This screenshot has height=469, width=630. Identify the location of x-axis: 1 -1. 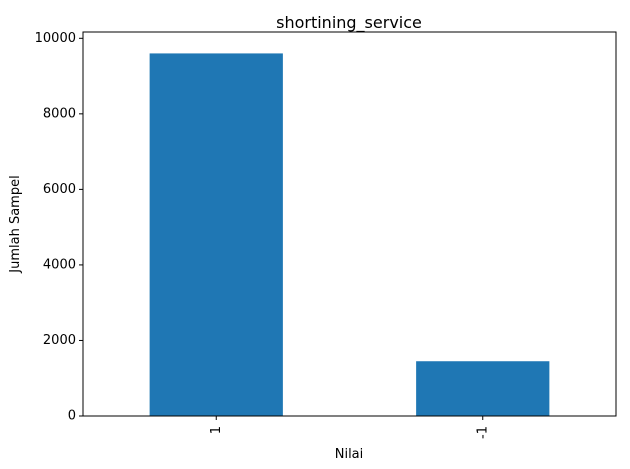
(349, 427).